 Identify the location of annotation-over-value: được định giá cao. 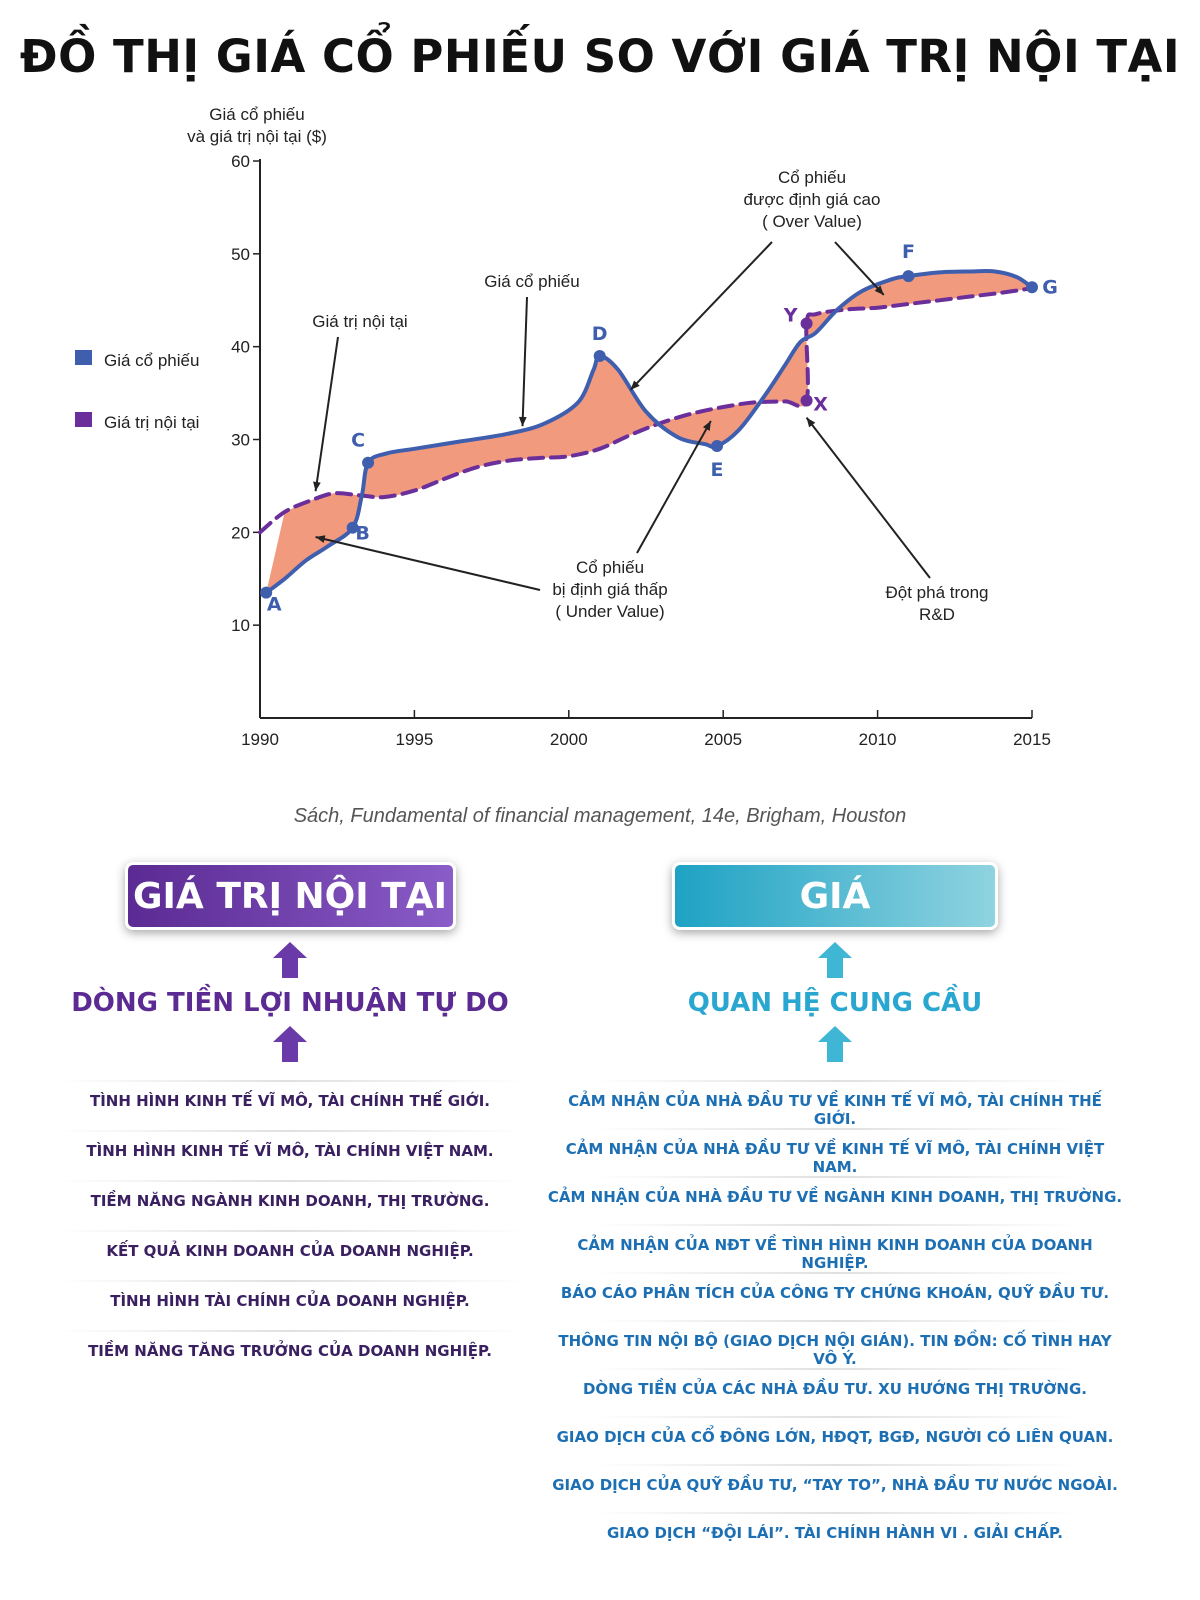
(812, 199).